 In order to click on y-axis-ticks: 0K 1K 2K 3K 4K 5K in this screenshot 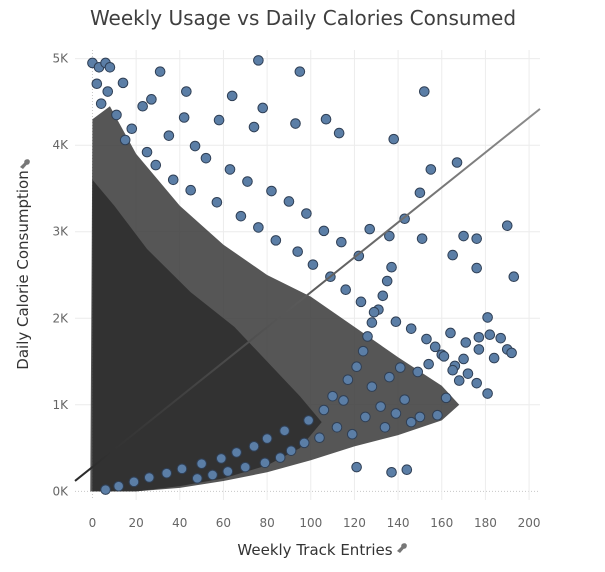, I will do `click(60, 275)`.